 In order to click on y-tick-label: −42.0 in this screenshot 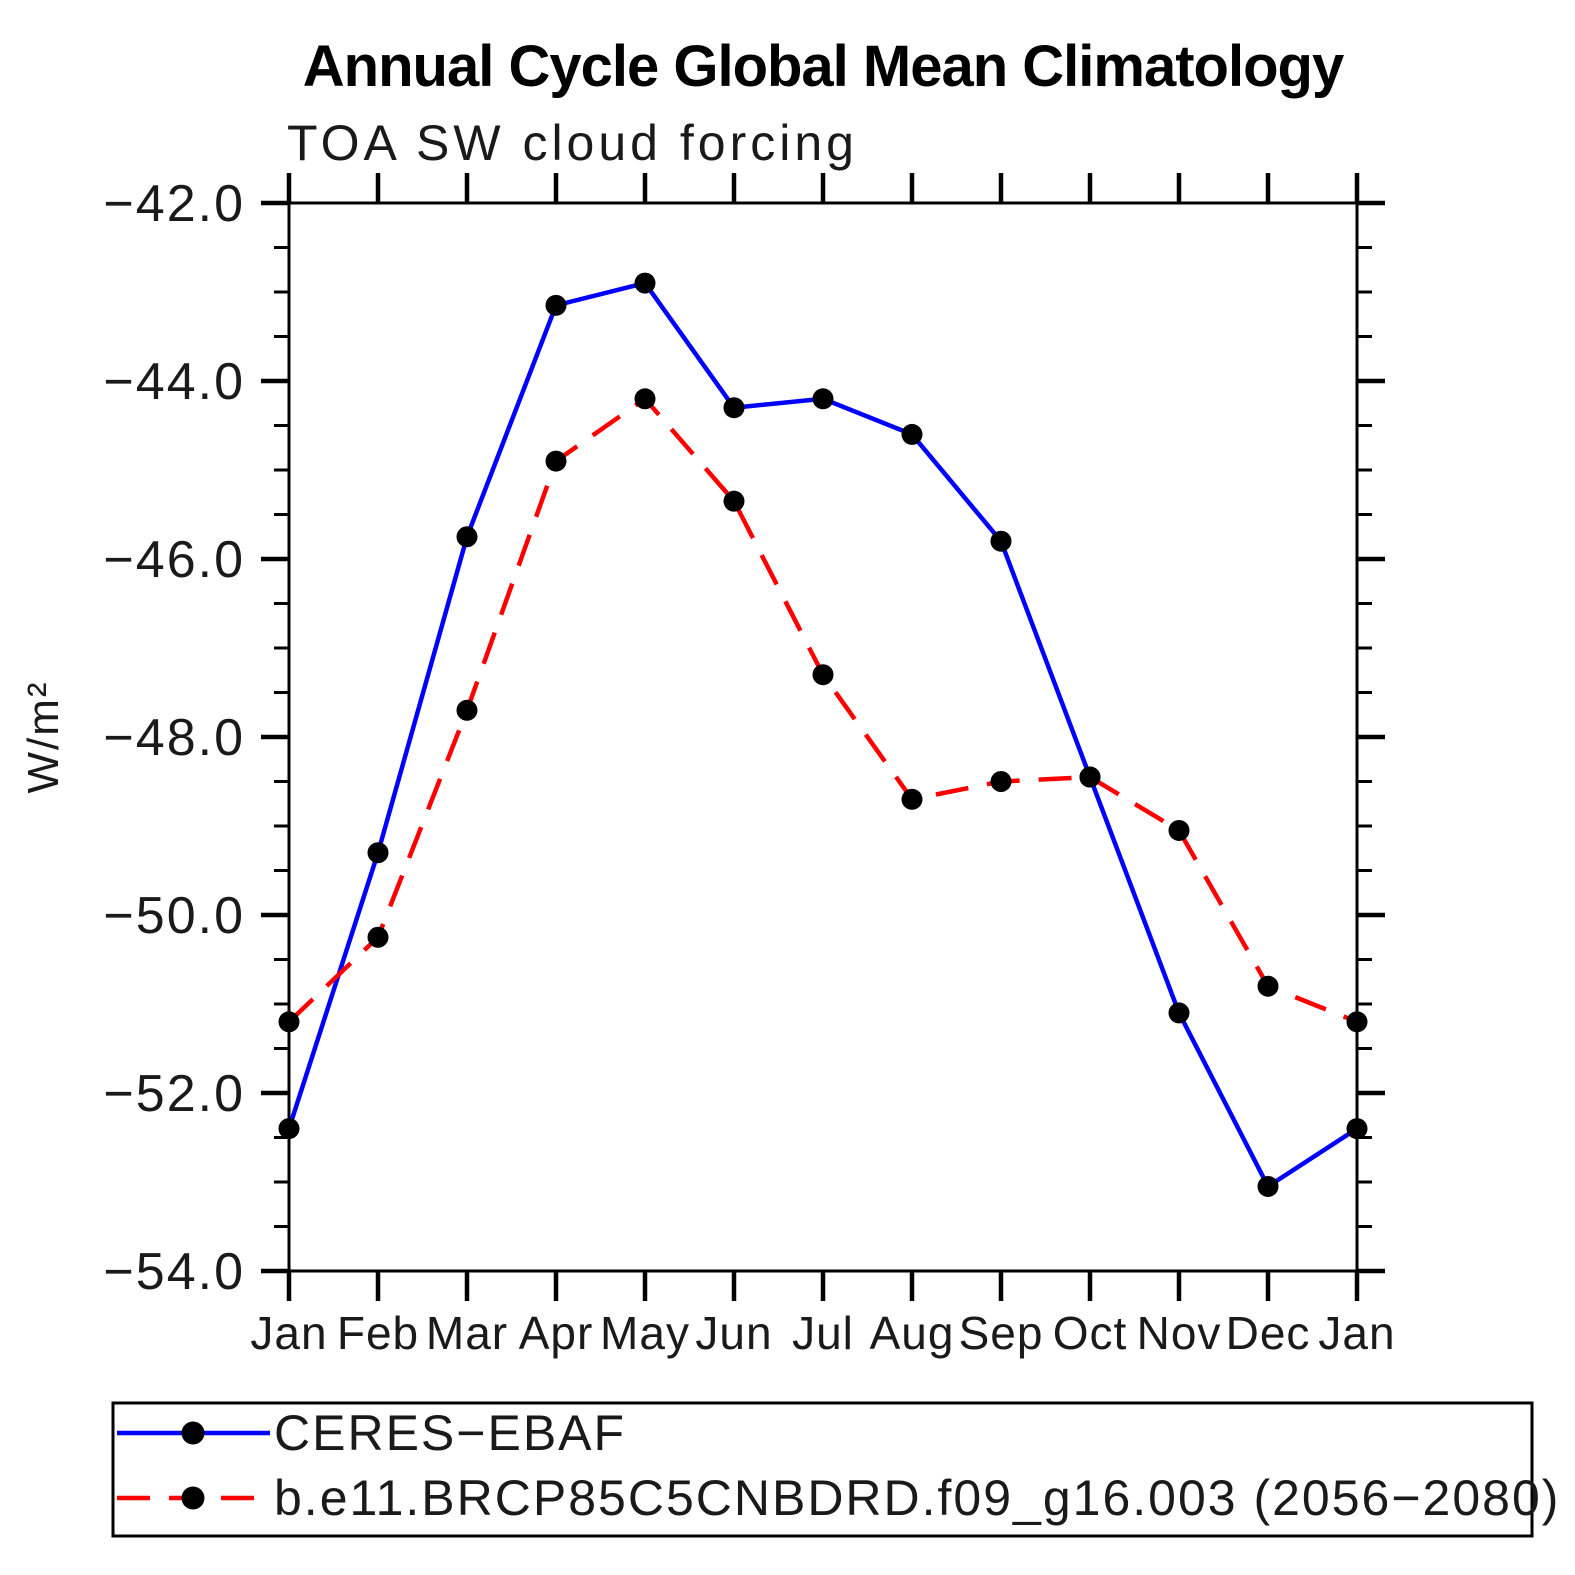, I will do `click(174, 204)`.